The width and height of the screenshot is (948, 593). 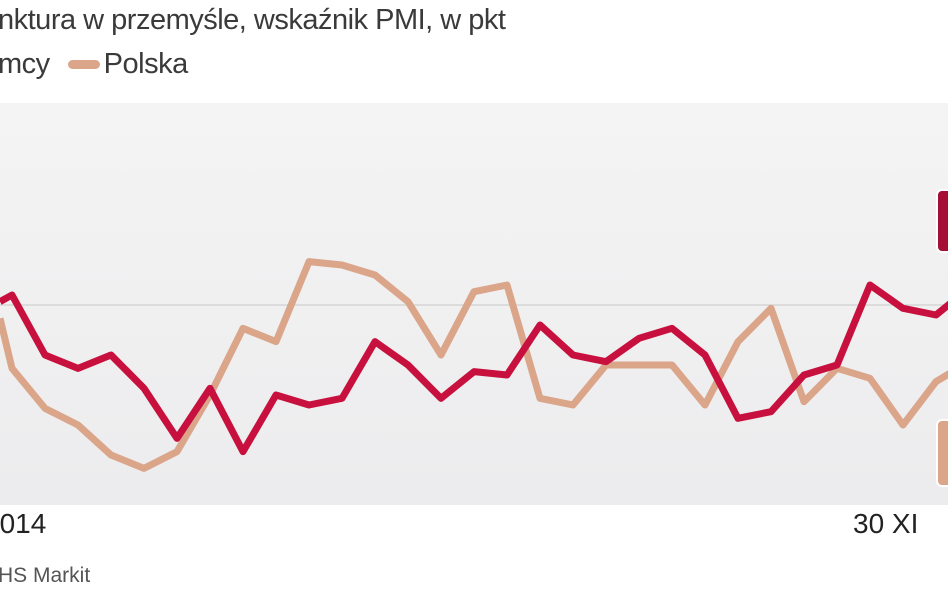 I want to click on end-label-niemcy, so click(x=942, y=221).